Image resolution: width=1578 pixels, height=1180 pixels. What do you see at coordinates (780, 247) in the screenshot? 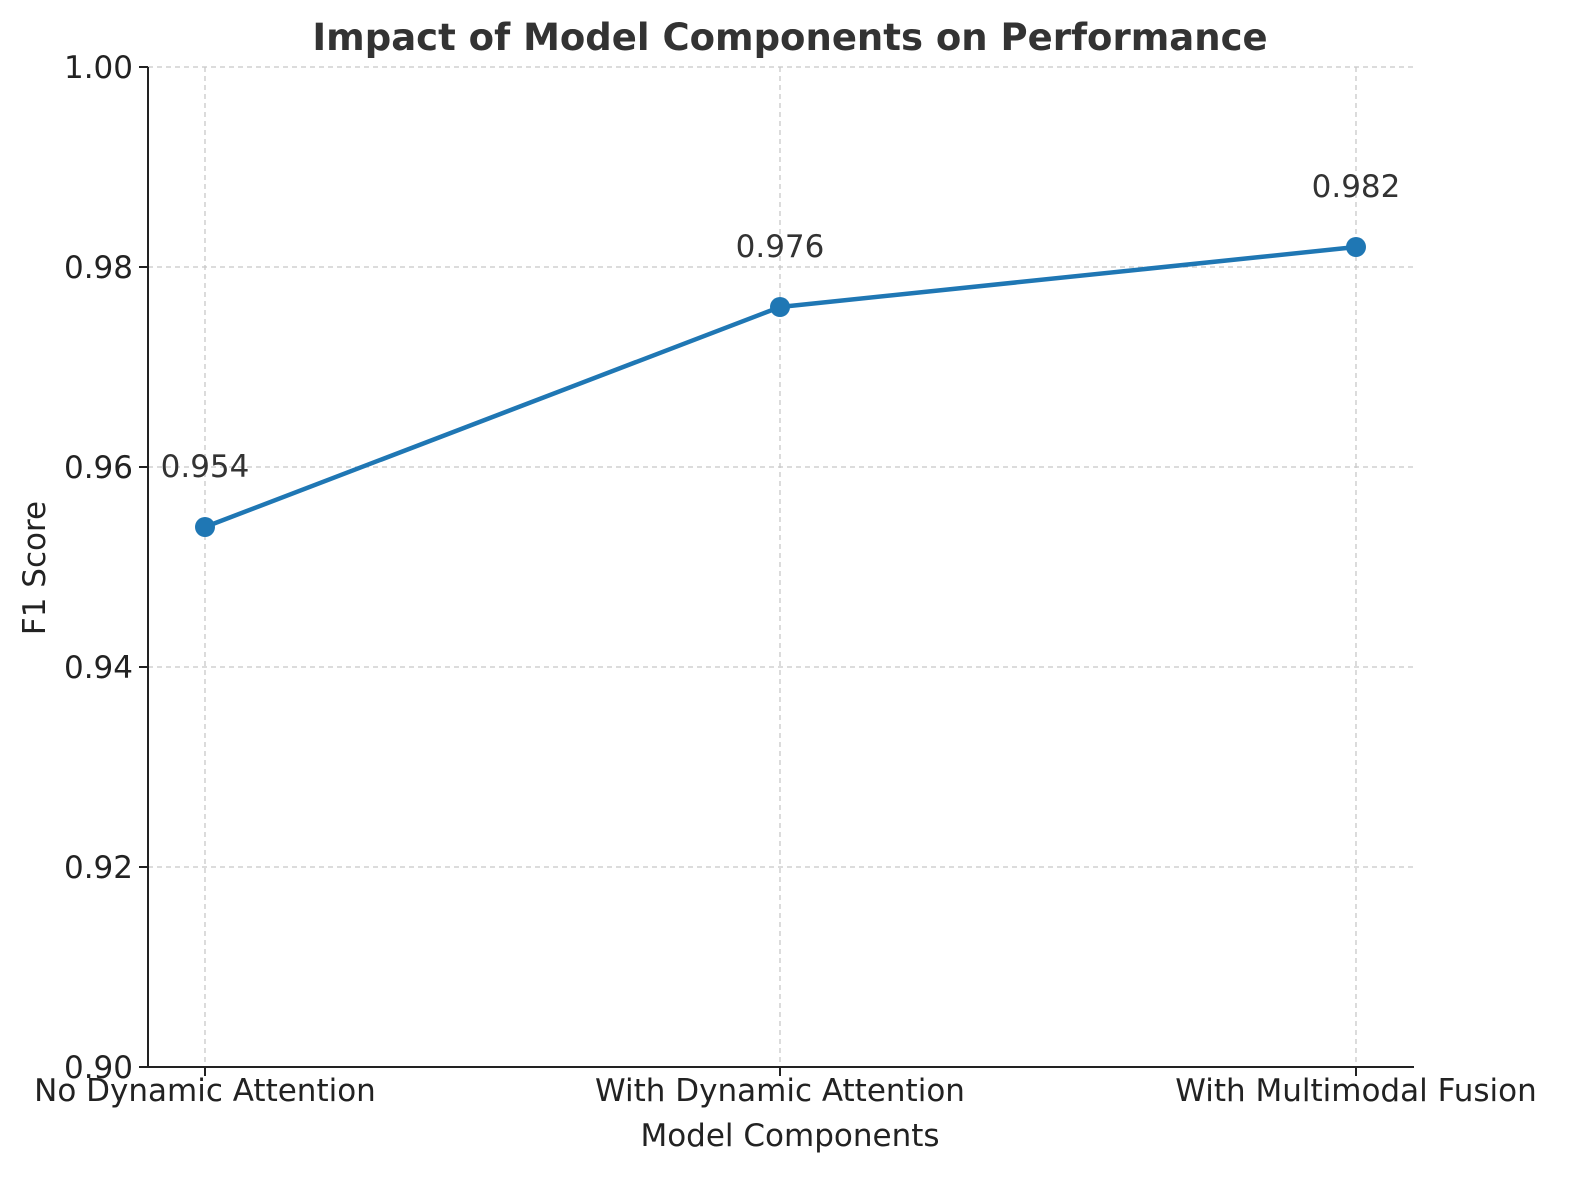
I see `data-label: 0.976` at bounding box center [780, 247].